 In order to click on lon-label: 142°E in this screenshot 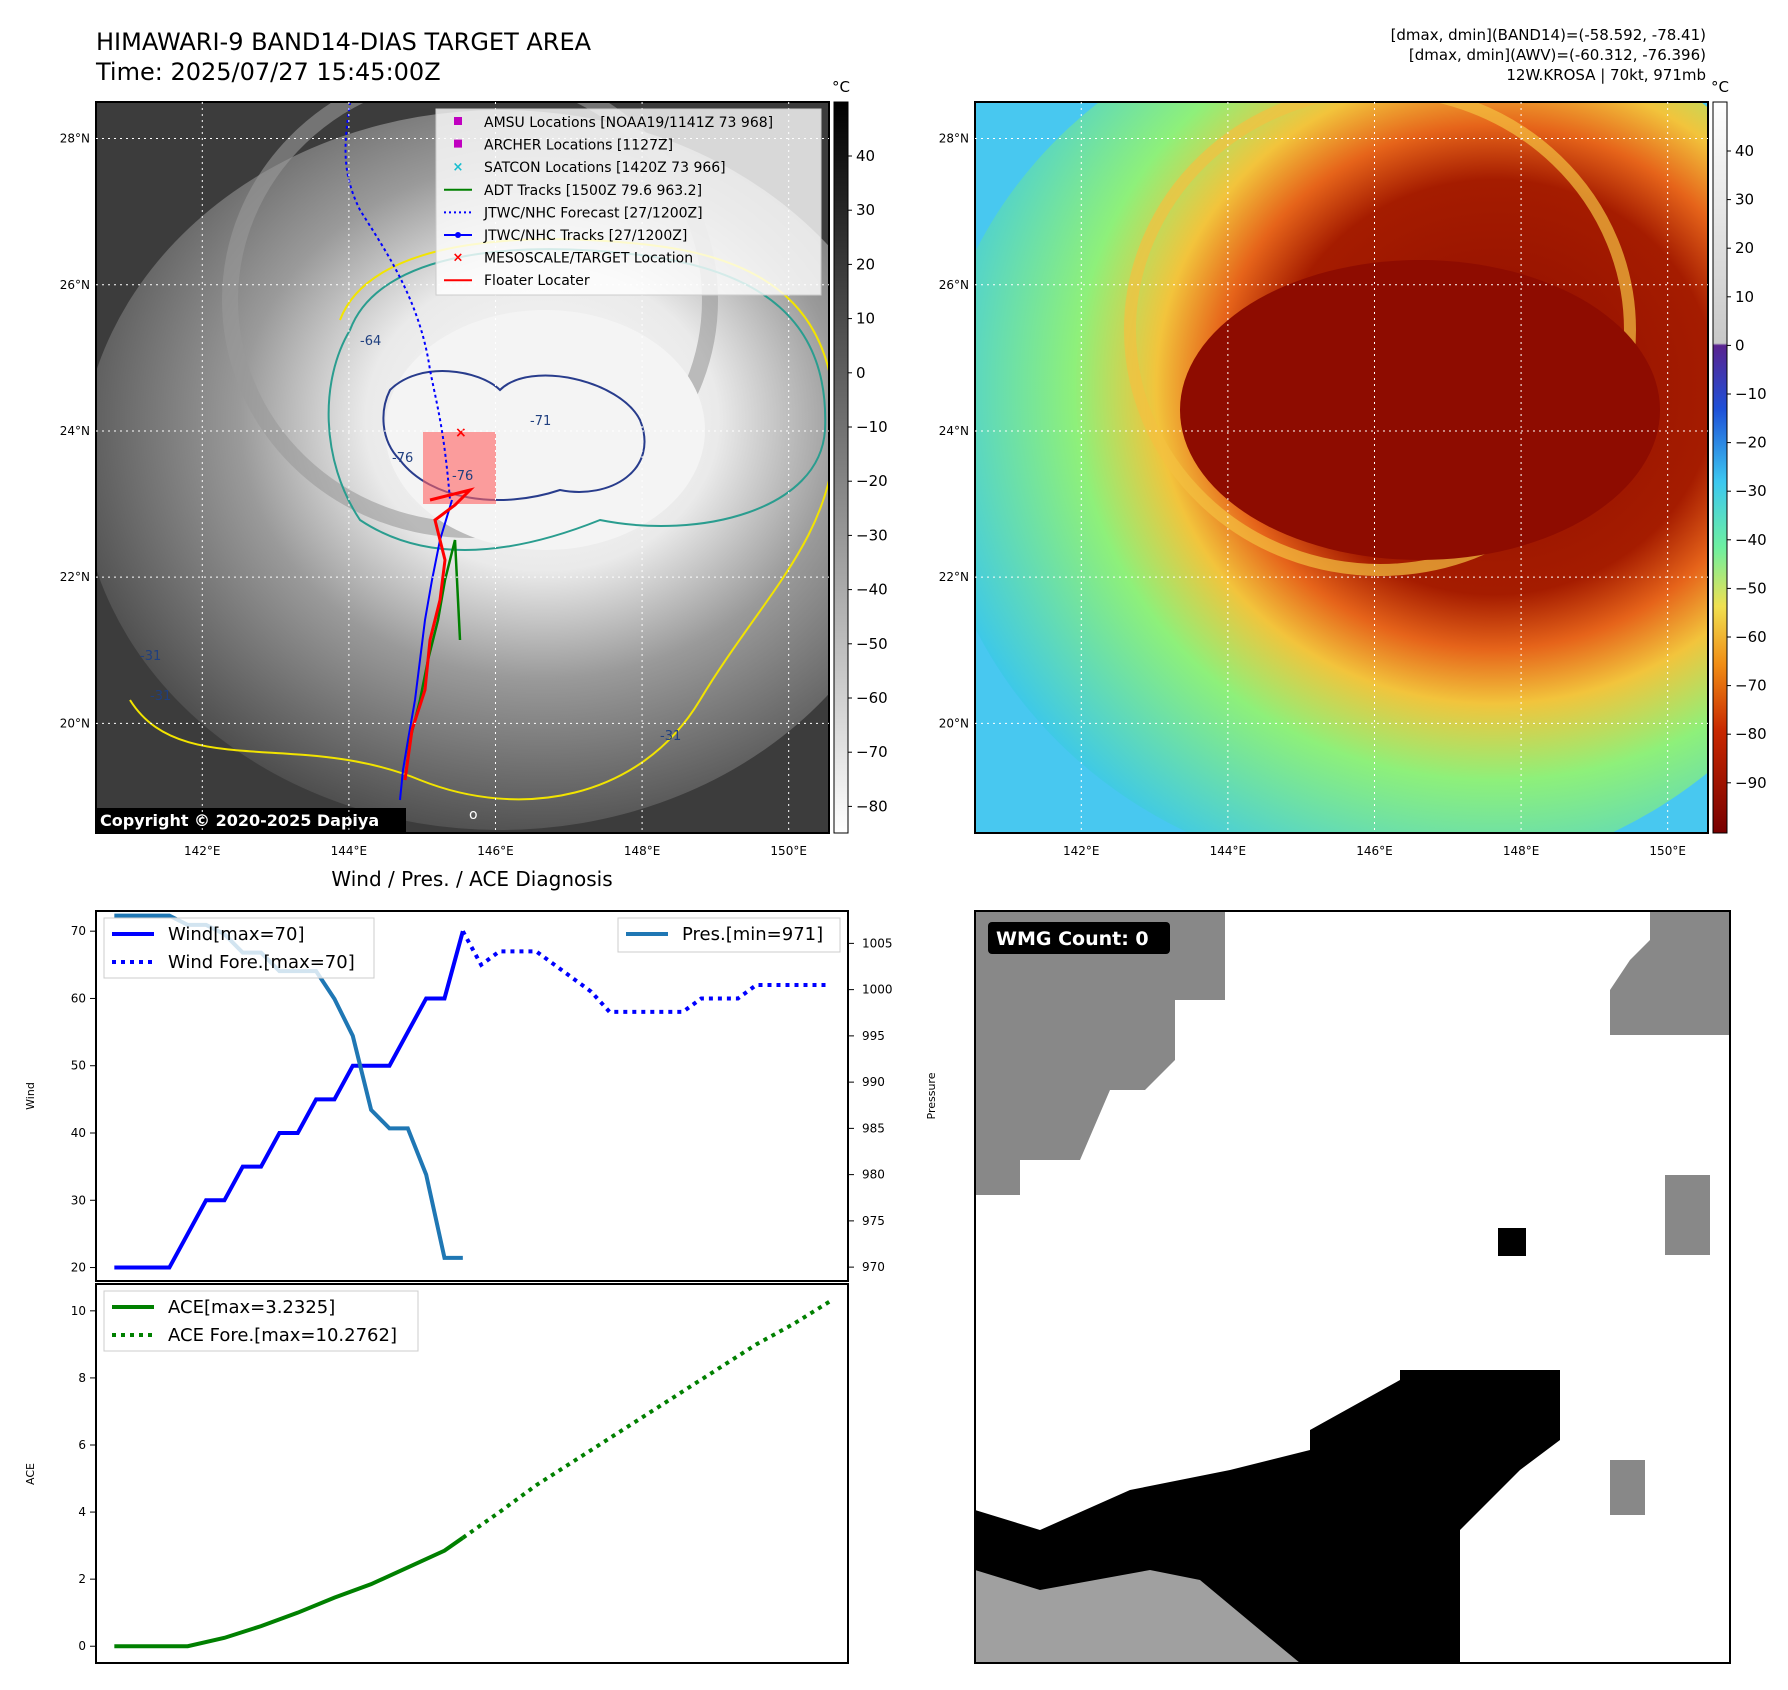, I will do `click(202, 851)`.